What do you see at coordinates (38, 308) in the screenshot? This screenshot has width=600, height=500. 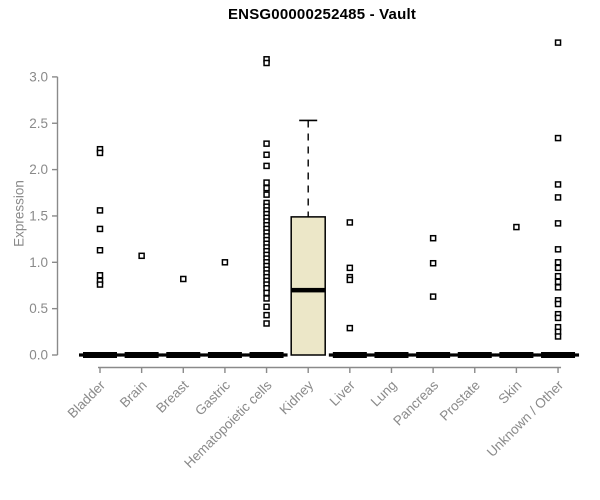 I see `y-tick-label: 0.5` at bounding box center [38, 308].